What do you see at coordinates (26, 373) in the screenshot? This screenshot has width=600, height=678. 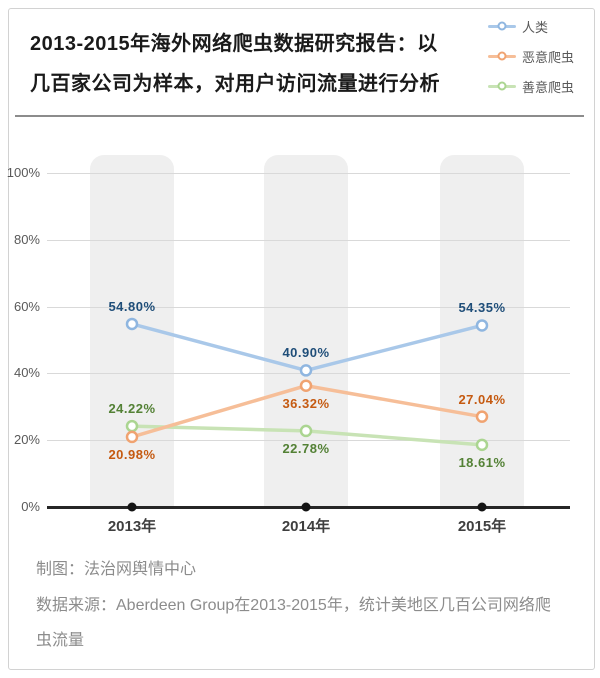 I see `y-axis-tick-label: 40%` at bounding box center [26, 373].